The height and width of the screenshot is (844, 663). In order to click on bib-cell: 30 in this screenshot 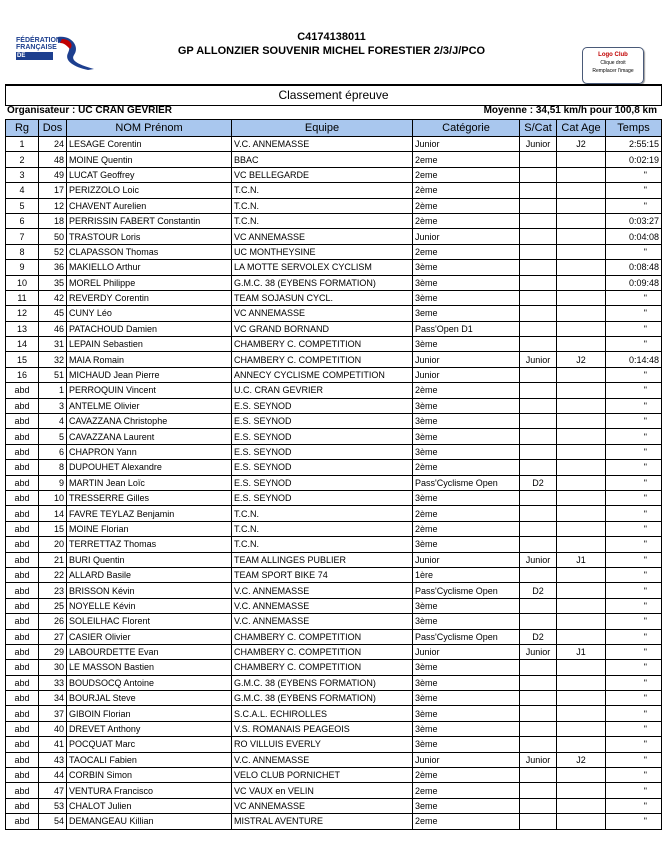, I will do `click(52, 667)`.